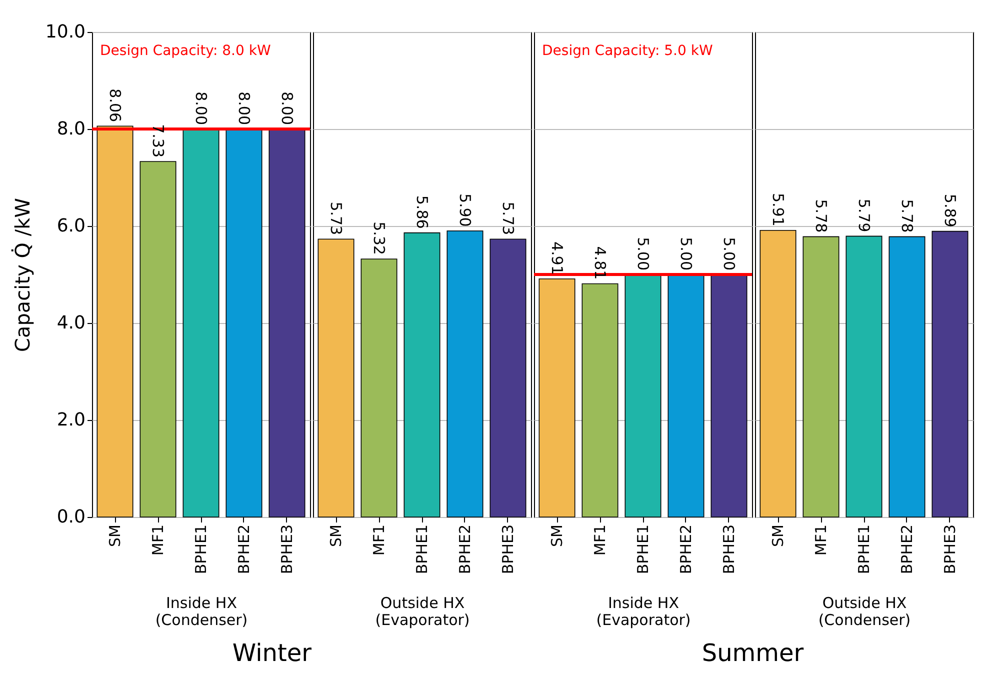  I want to click on y-tick-label: 6.0, so click(71, 226).